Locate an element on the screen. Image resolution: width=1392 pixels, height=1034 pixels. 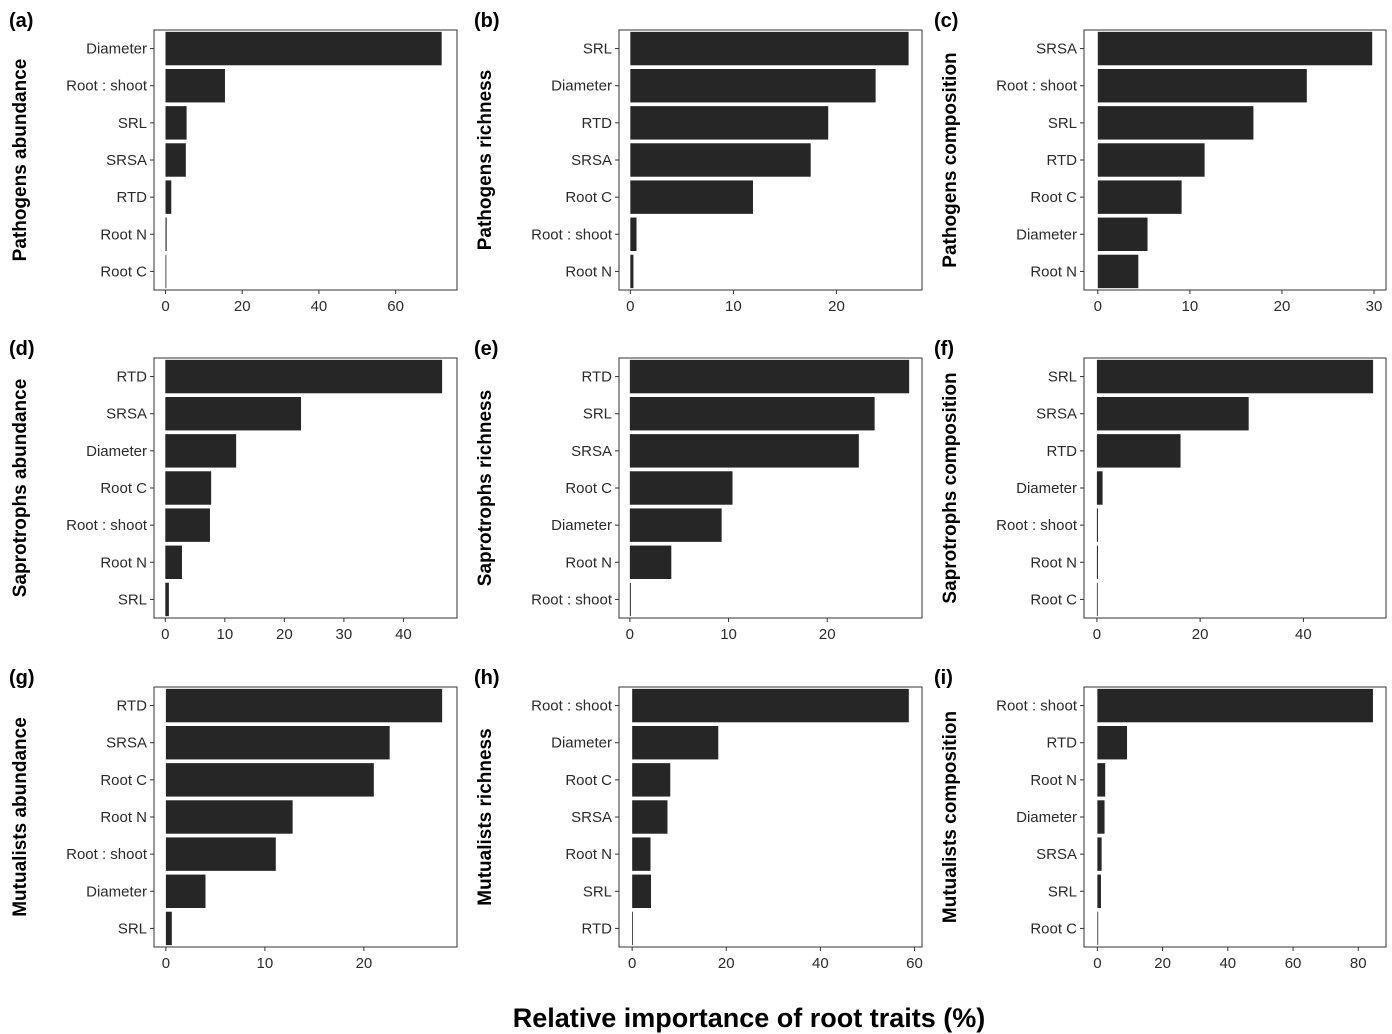
y-axis-title: Mutualists richness is located at coordinates (485, 816).